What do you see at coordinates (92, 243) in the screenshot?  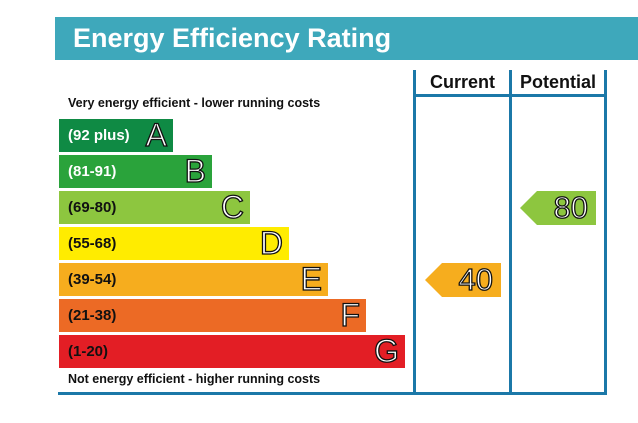 I see `band-range: (55-68)` at bounding box center [92, 243].